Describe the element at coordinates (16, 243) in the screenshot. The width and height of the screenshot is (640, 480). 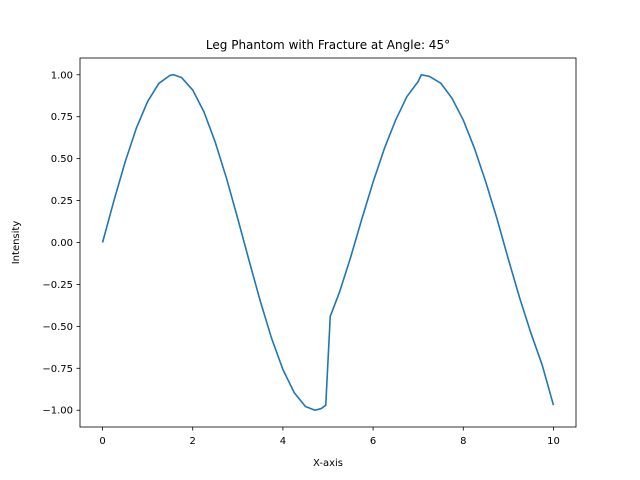
I see `y-axis-label: Intensity` at that location.